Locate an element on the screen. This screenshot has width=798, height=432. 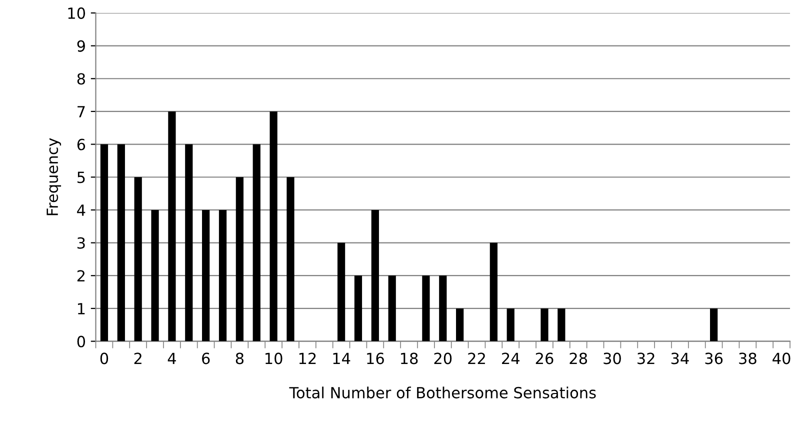
y-tick-label: 4 is located at coordinates (81, 210).